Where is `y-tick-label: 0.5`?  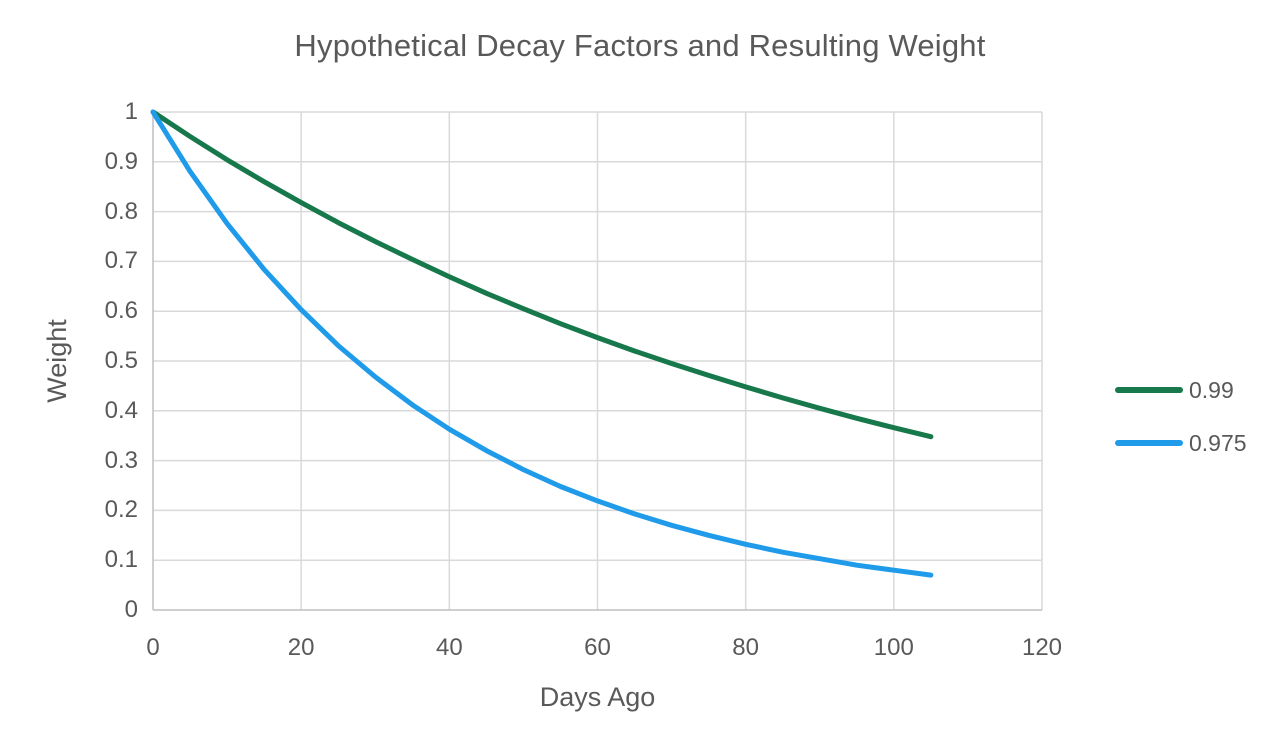
y-tick-label: 0.5 is located at coordinates (121, 360).